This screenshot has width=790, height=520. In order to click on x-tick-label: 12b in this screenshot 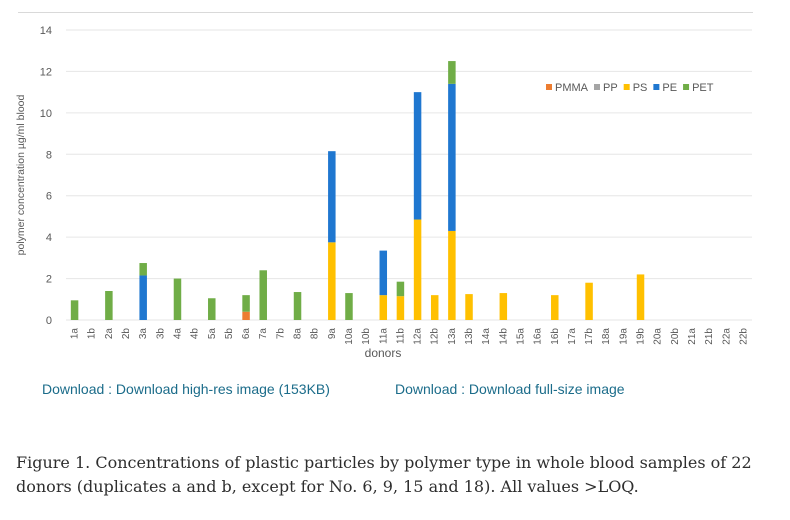, I will do `click(435, 336)`.